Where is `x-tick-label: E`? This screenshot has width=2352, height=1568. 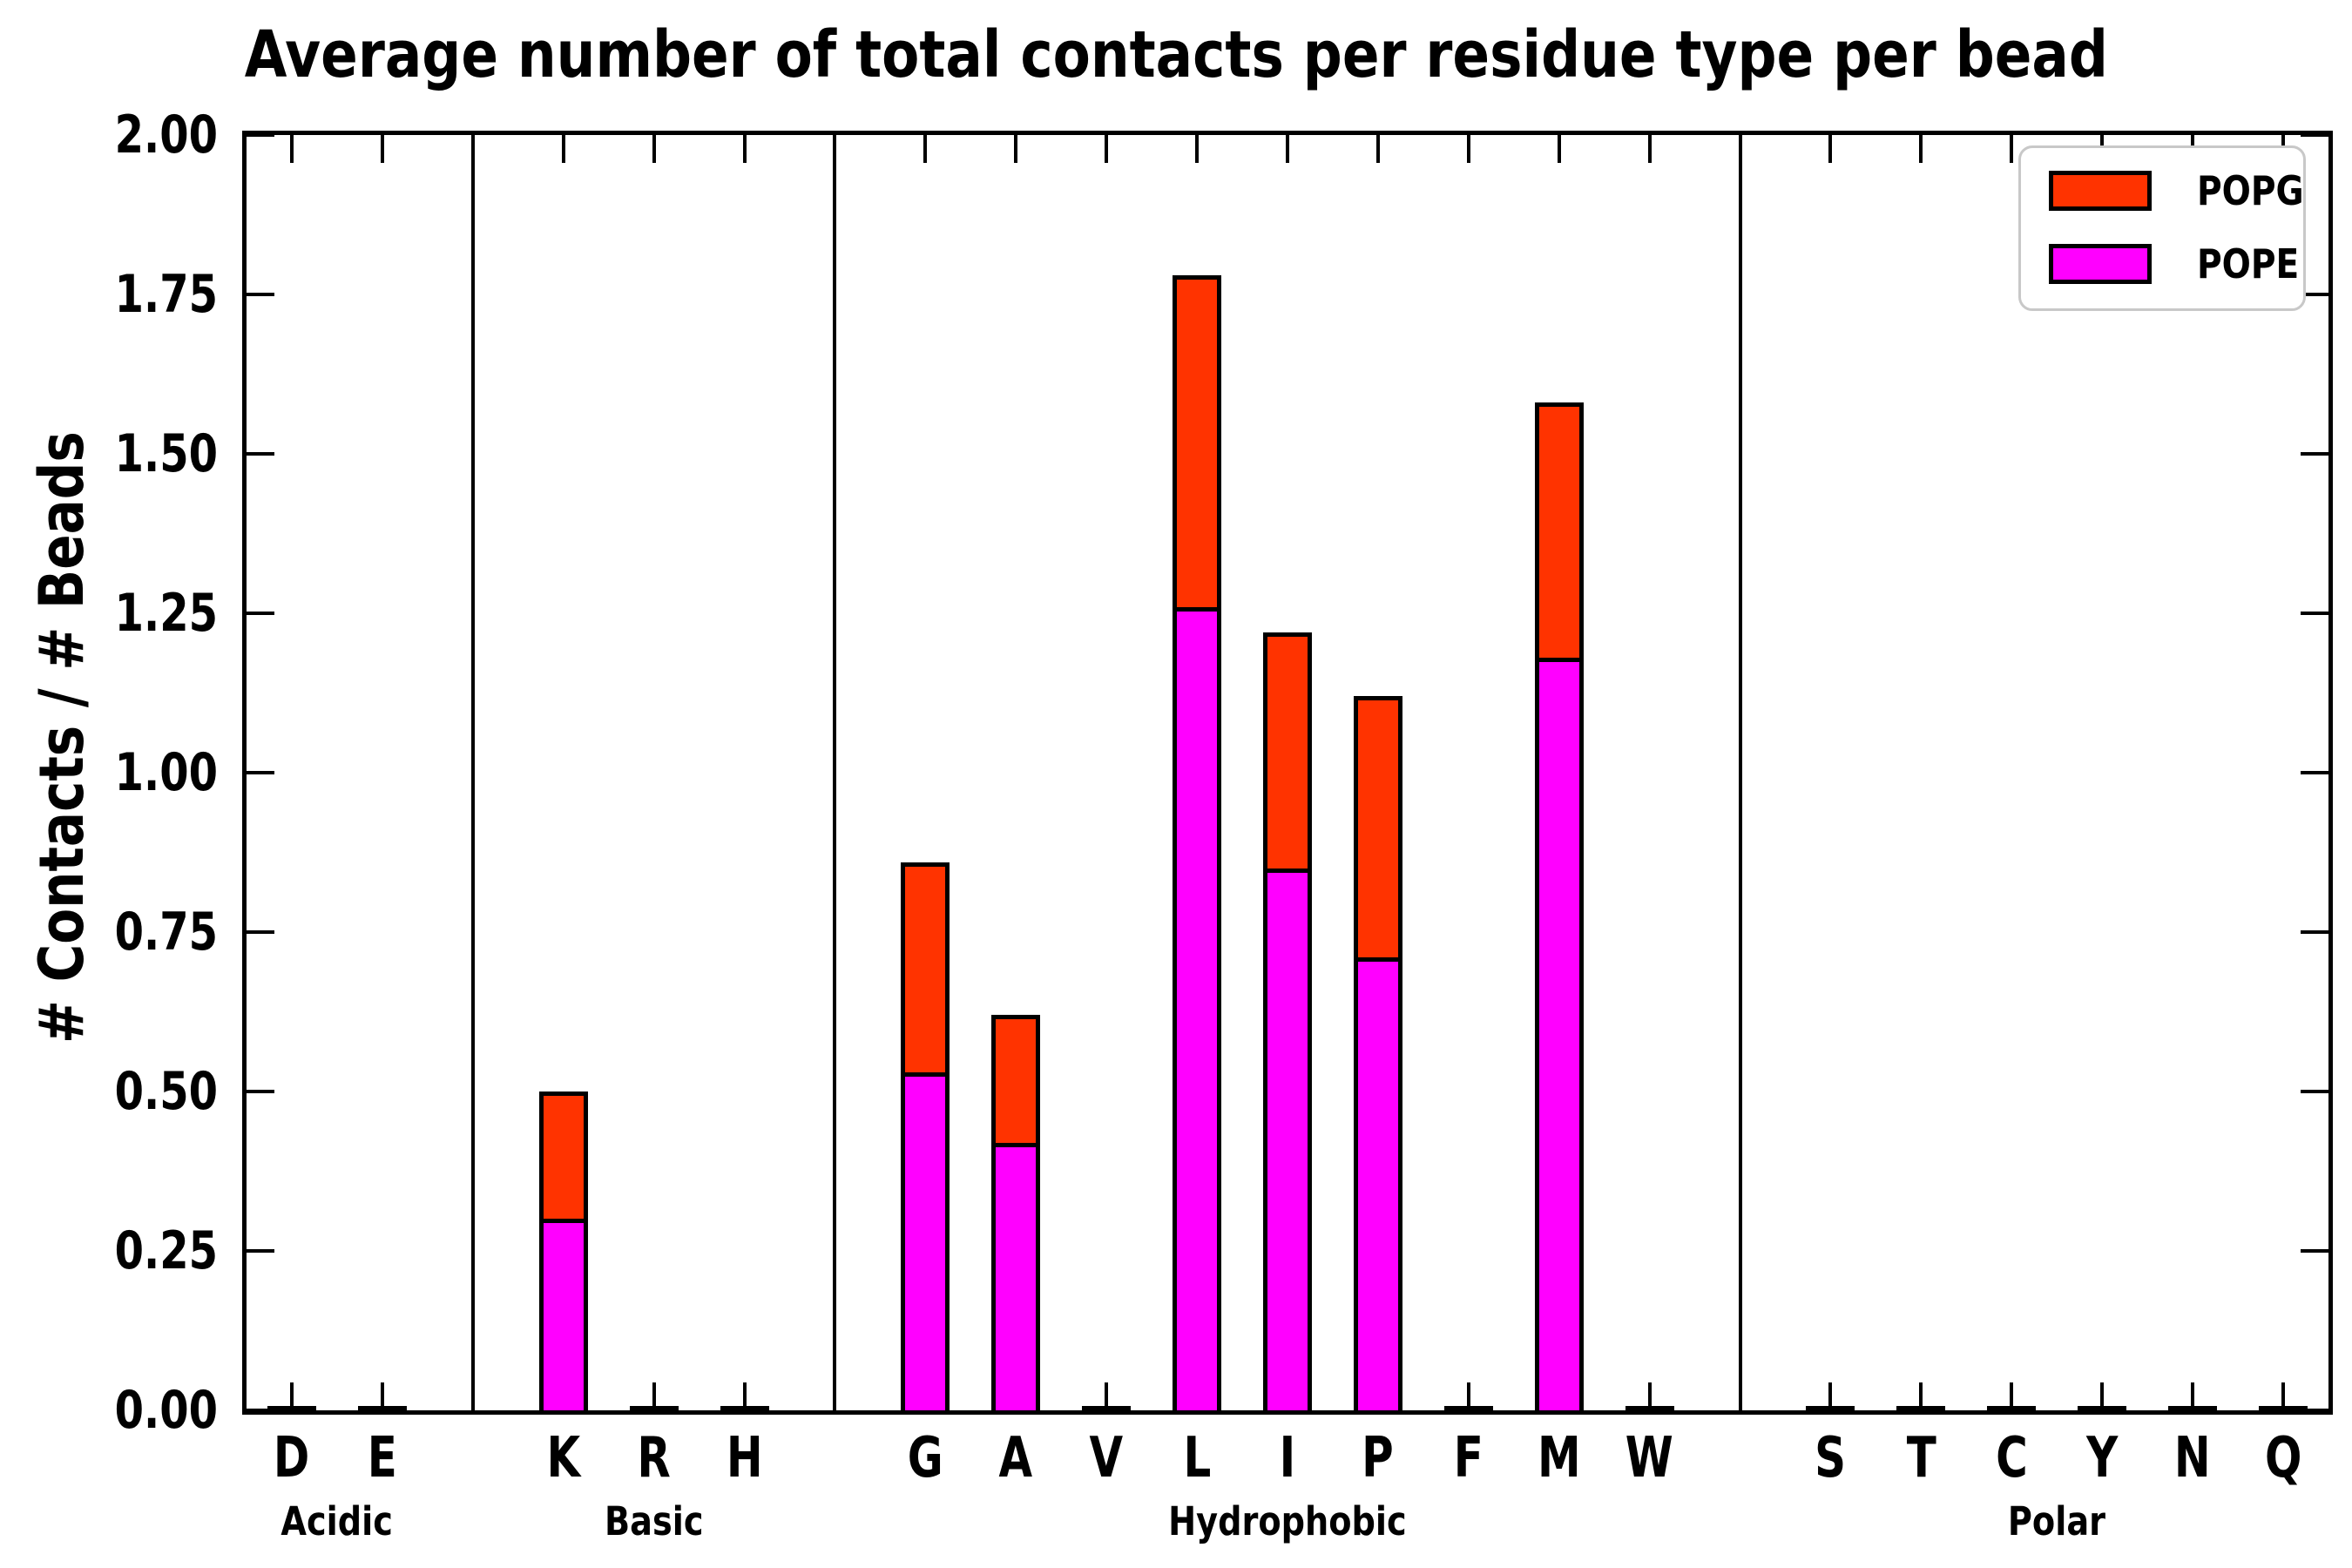 x-tick-label: E is located at coordinates (382, 1458).